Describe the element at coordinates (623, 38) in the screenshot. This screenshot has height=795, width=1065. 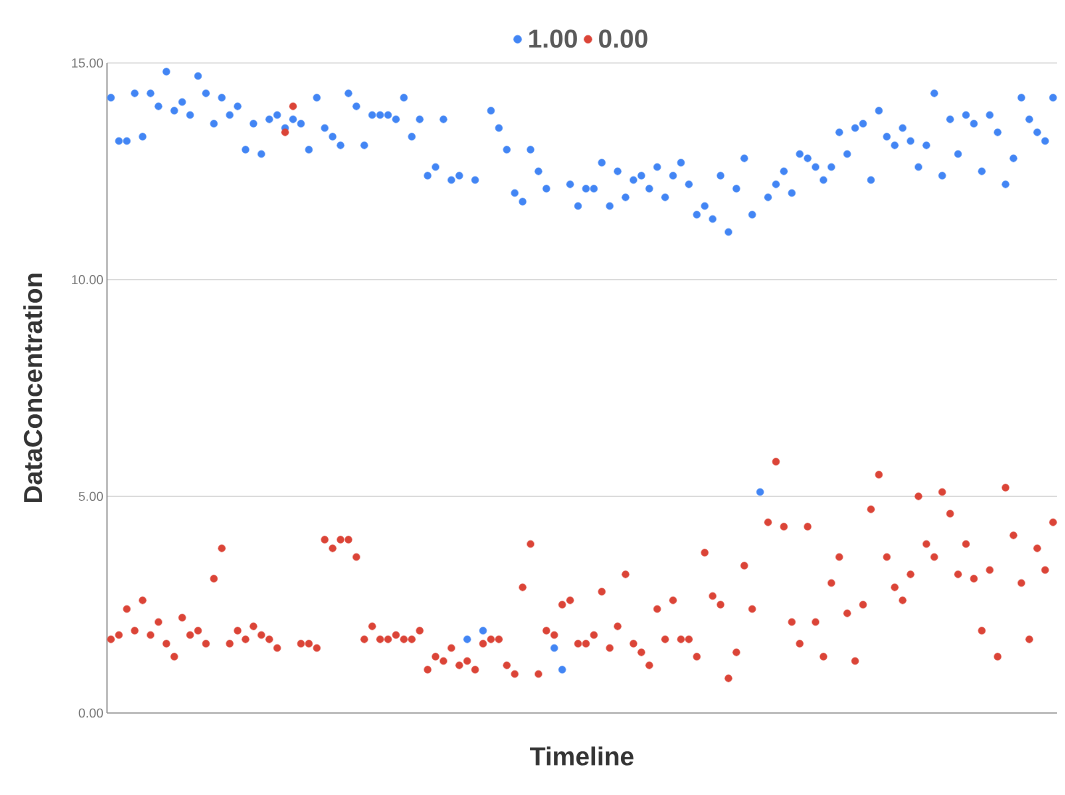
I see `legend-label: 0.00` at that location.